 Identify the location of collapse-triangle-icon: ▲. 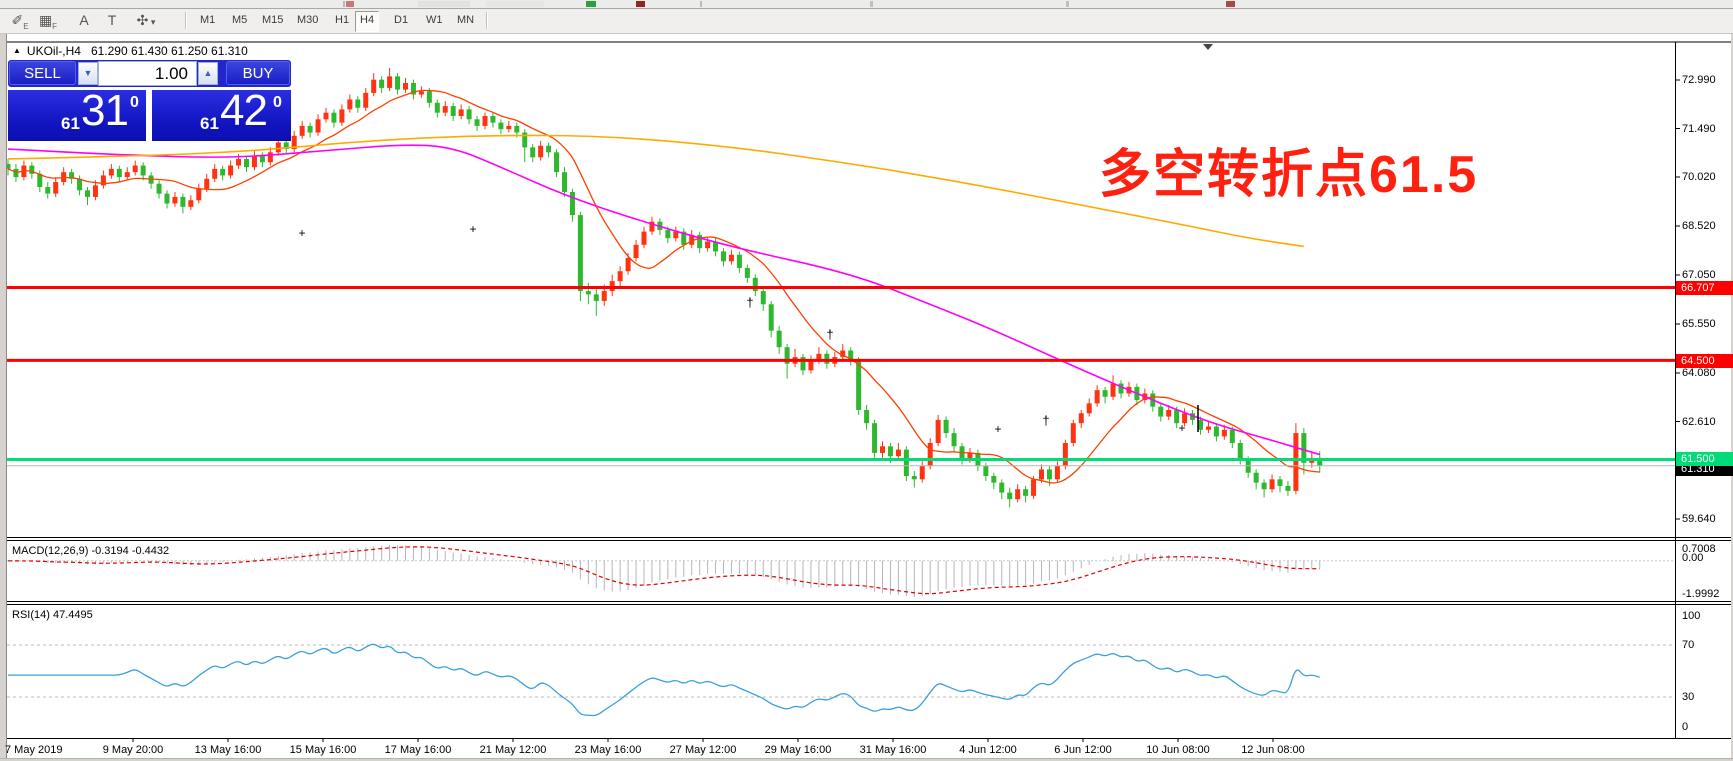
(17, 50).